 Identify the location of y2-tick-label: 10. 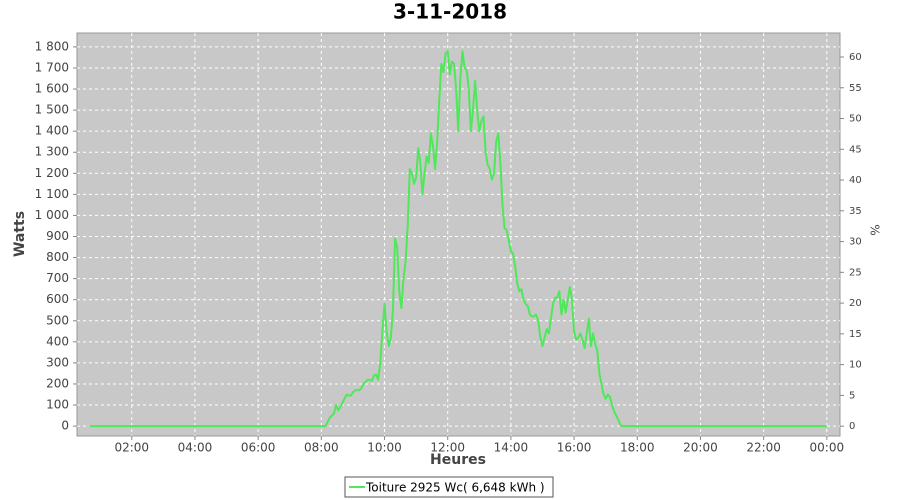
(855, 365).